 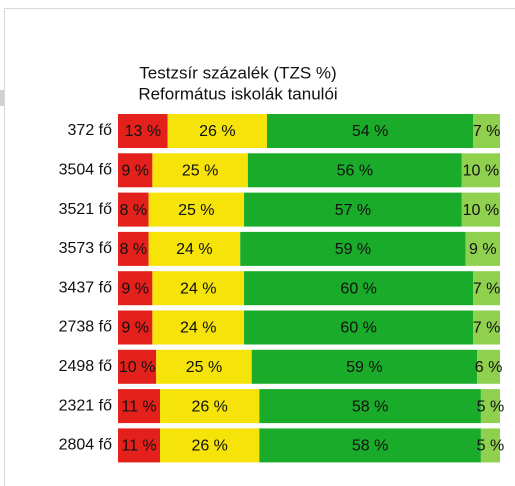 What do you see at coordinates (85, 248) in the screenshot?
I see `y-tick-label: 3573 fő` at bounding box center [85, 248].